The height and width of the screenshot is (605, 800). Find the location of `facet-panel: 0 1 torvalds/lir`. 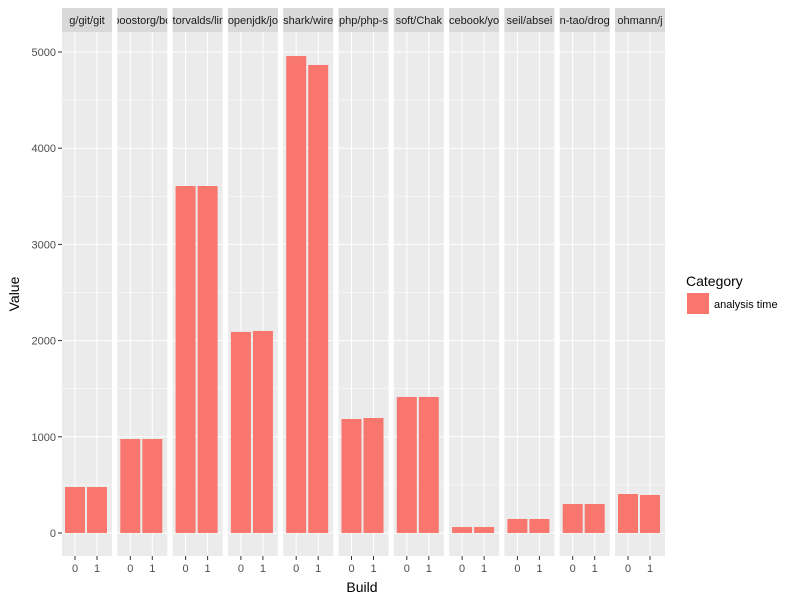

facet-panel: 0 1 torvalds/lir is located at coordinates (197, 291).